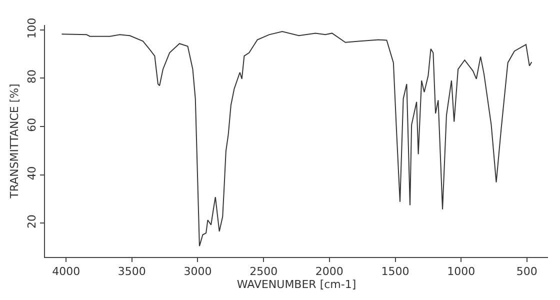 This screenshot has height=300, width=560. I want to click on x-axis-title: WAVENUMBER [cm-1], so click(296, 285).